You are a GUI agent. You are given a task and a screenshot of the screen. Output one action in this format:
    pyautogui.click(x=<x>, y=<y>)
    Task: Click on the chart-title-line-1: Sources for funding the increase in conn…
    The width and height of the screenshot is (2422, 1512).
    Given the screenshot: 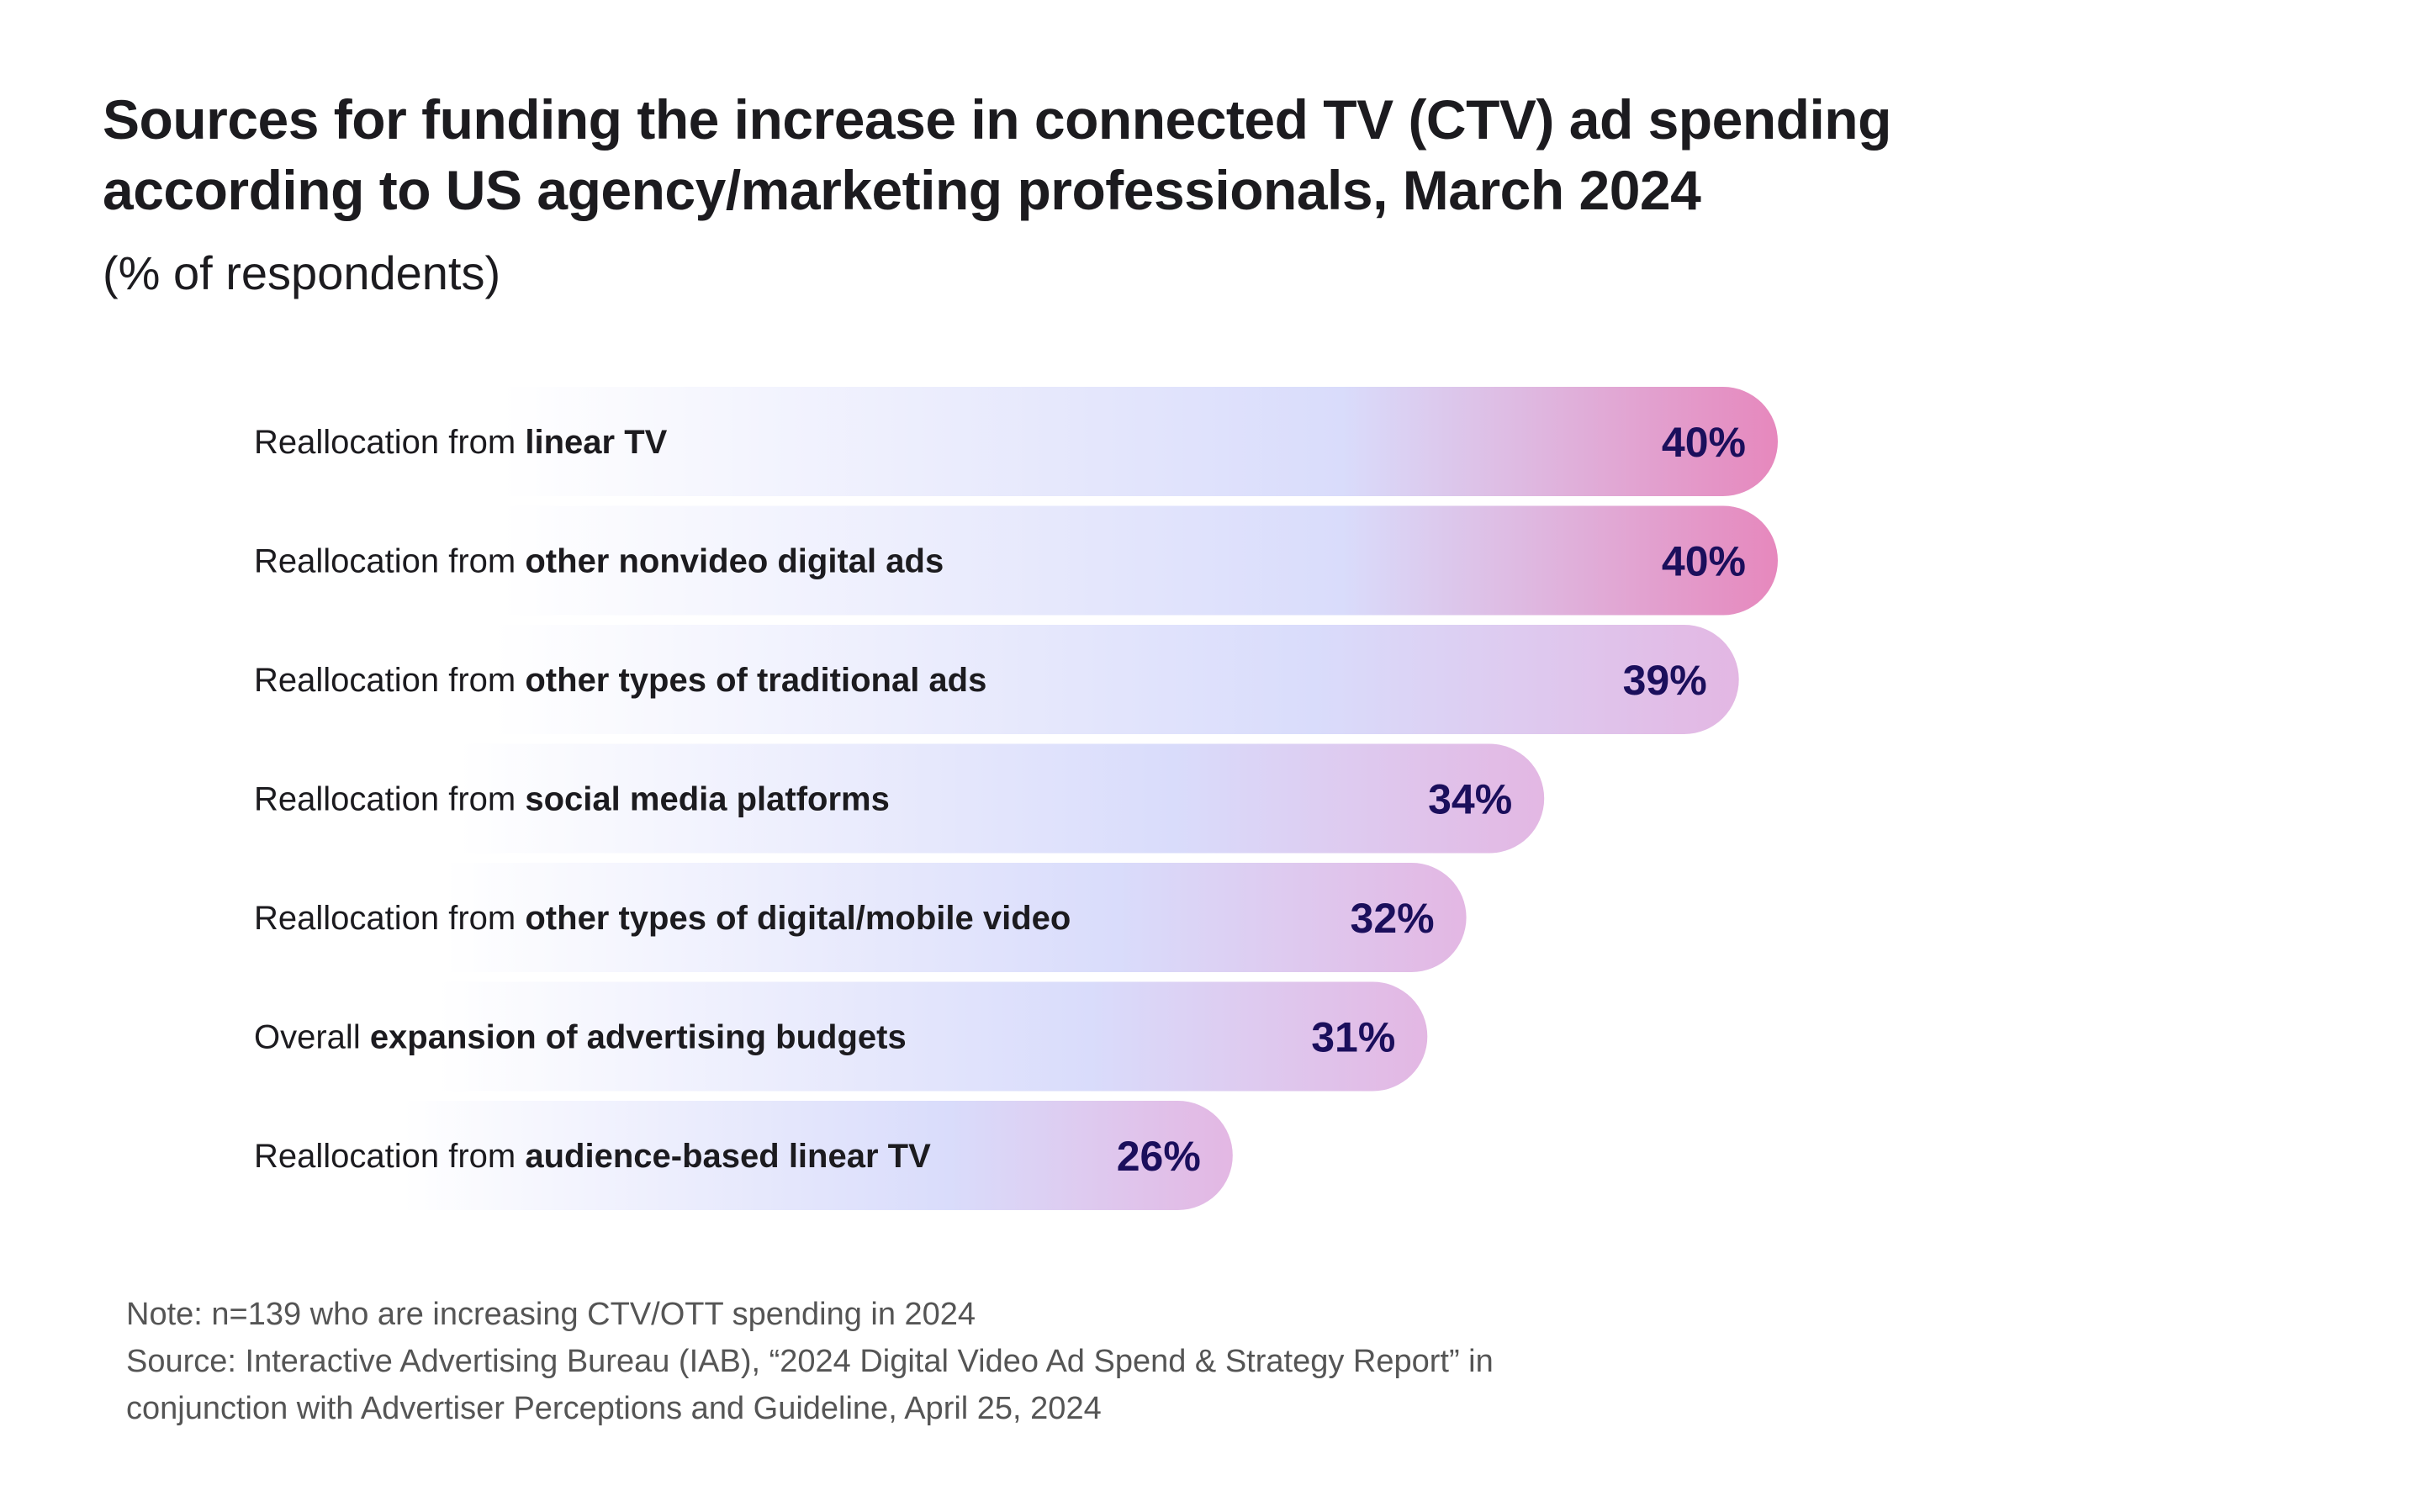 What is the action you would take?
    pyautogui.click(x=997, y=119)
    